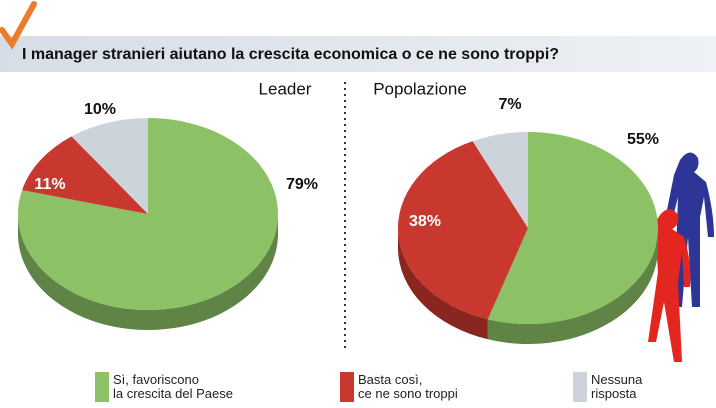  What do you see at coordinates (425, 221) in the screenshot?
I see `data-label: 38%` at bounding box center [425, 221].